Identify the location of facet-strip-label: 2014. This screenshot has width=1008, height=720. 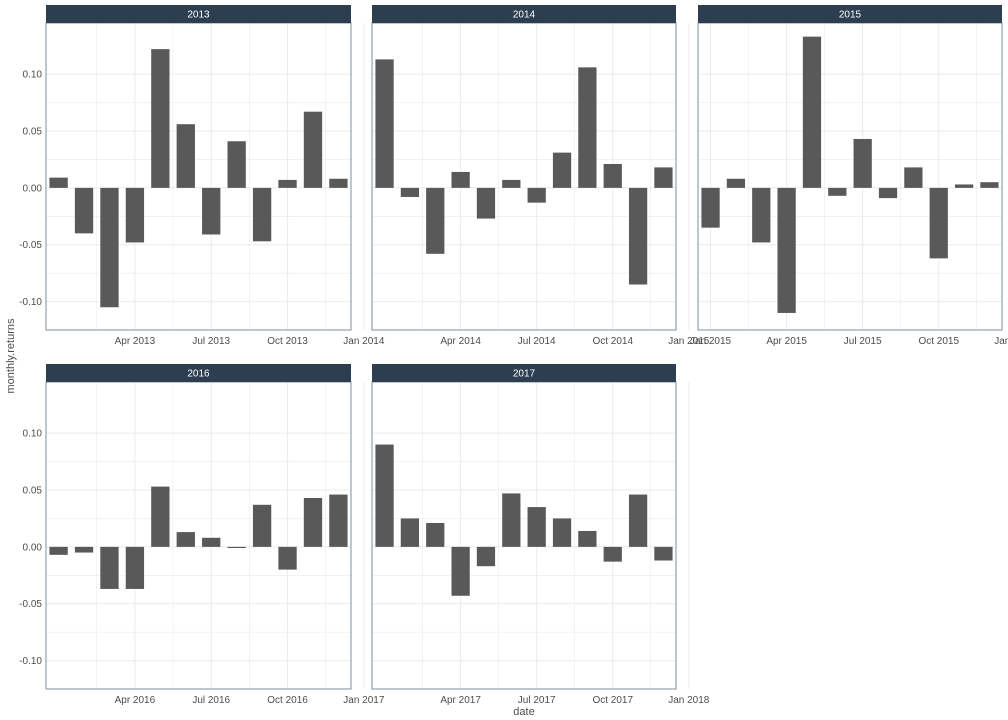
(524, 15).